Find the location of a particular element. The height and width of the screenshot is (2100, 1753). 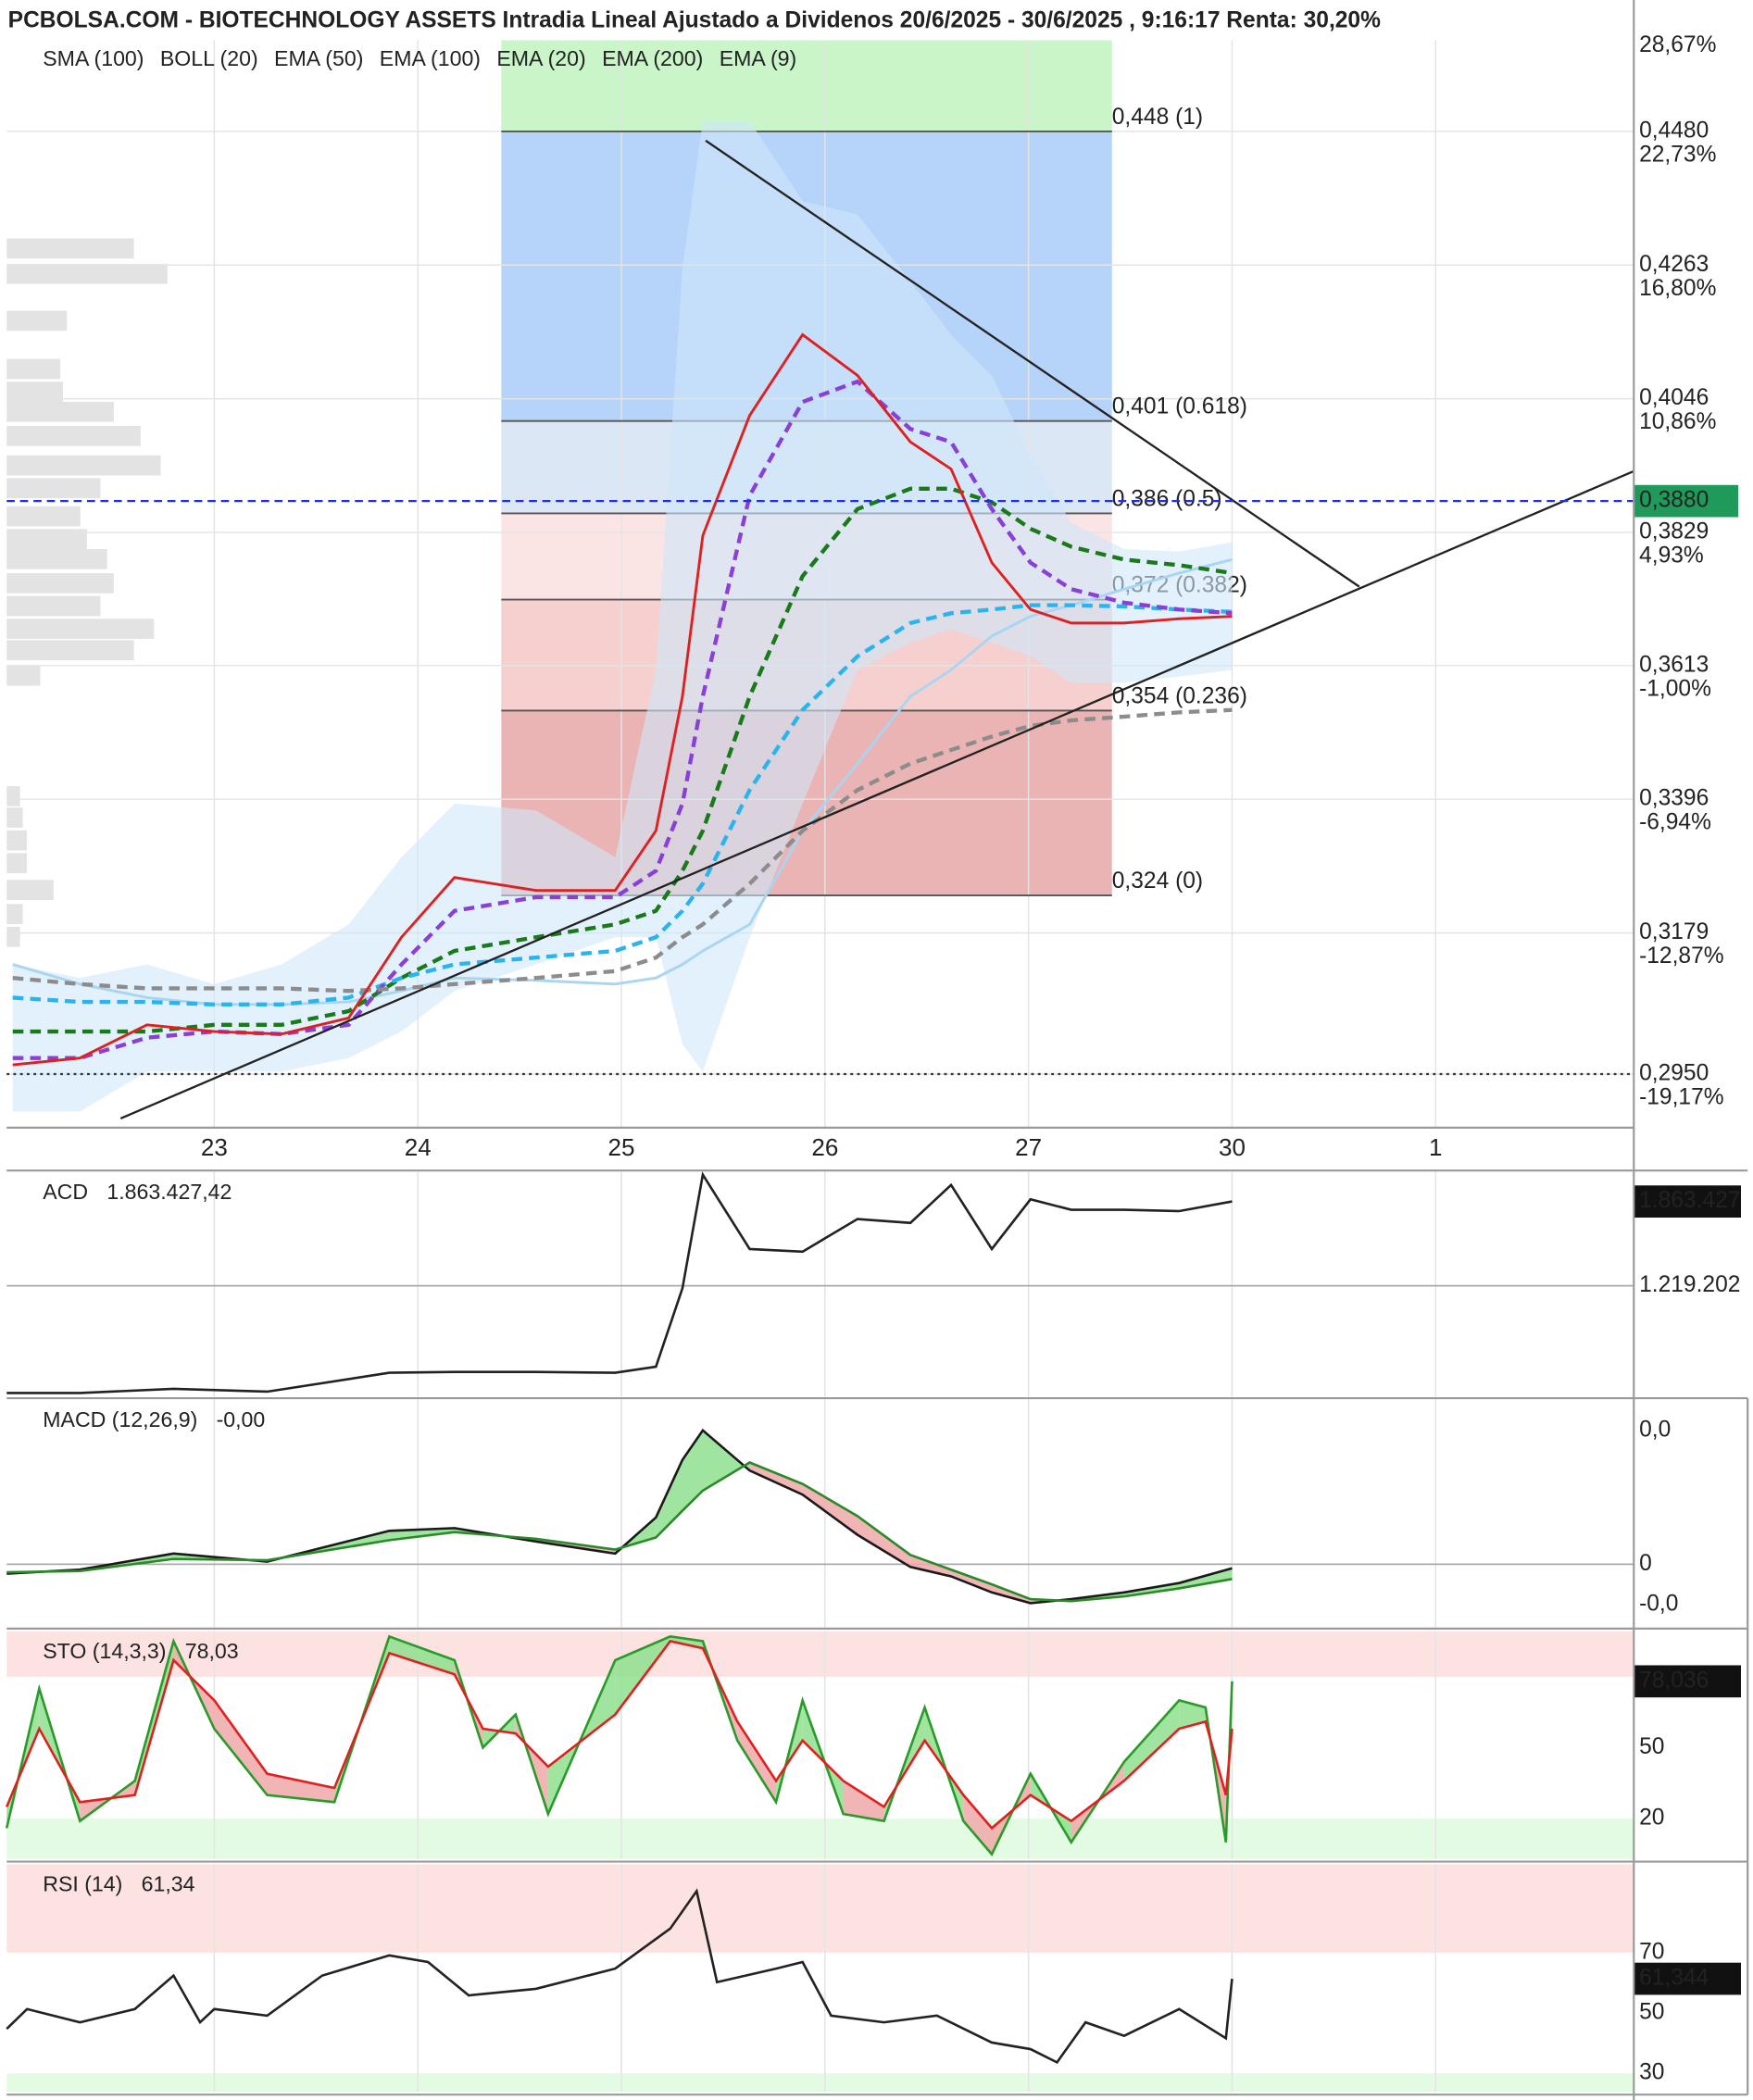

x-tick-label: 30 is located at coordinates (1232, 1147).